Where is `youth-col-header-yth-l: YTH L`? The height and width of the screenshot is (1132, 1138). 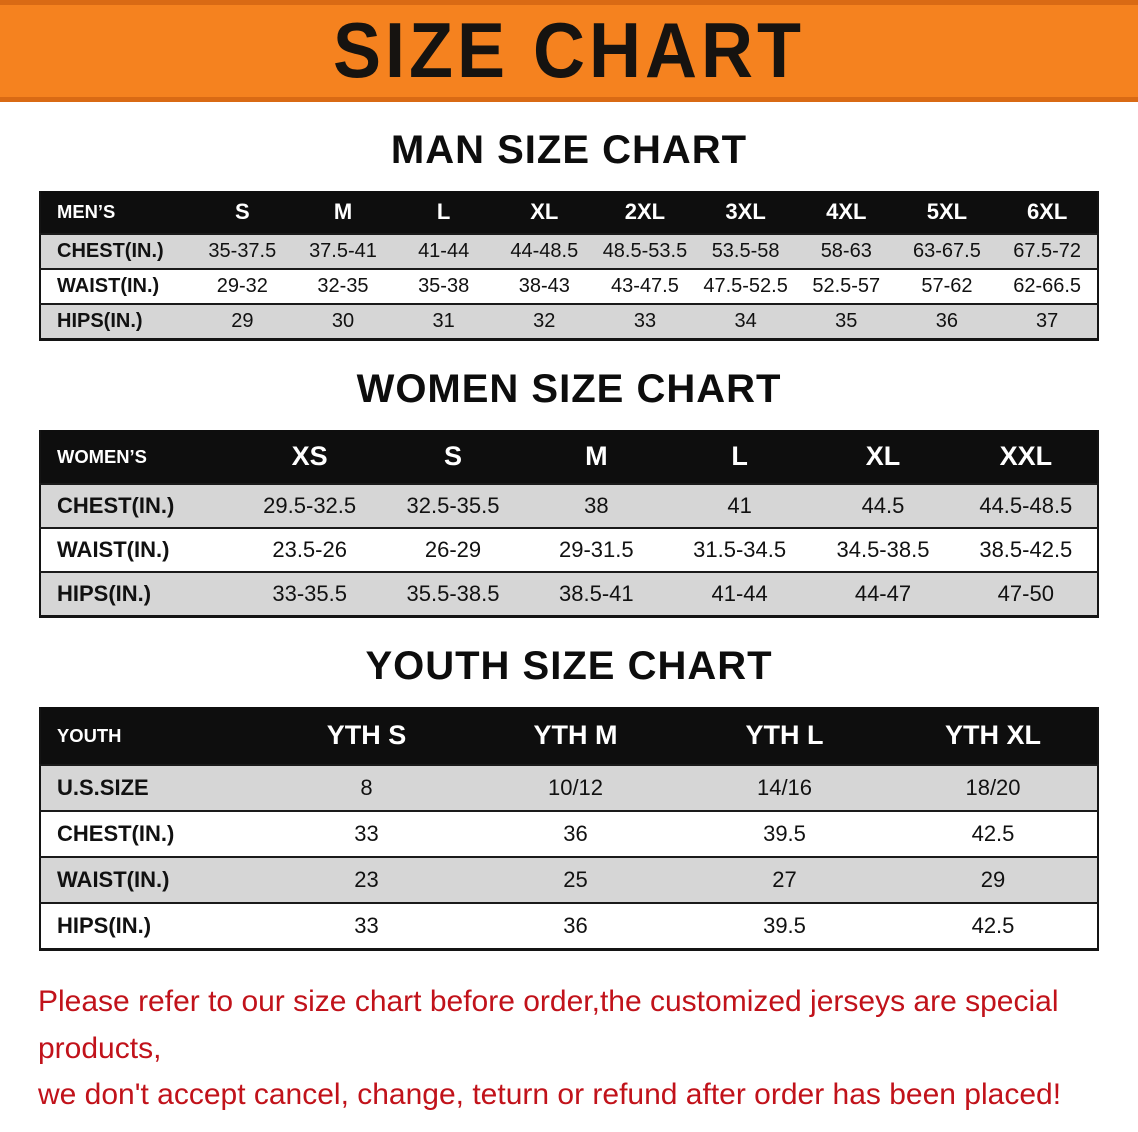
youth-col-header-yth-l: YTH L is located at coordinates (784, 736).